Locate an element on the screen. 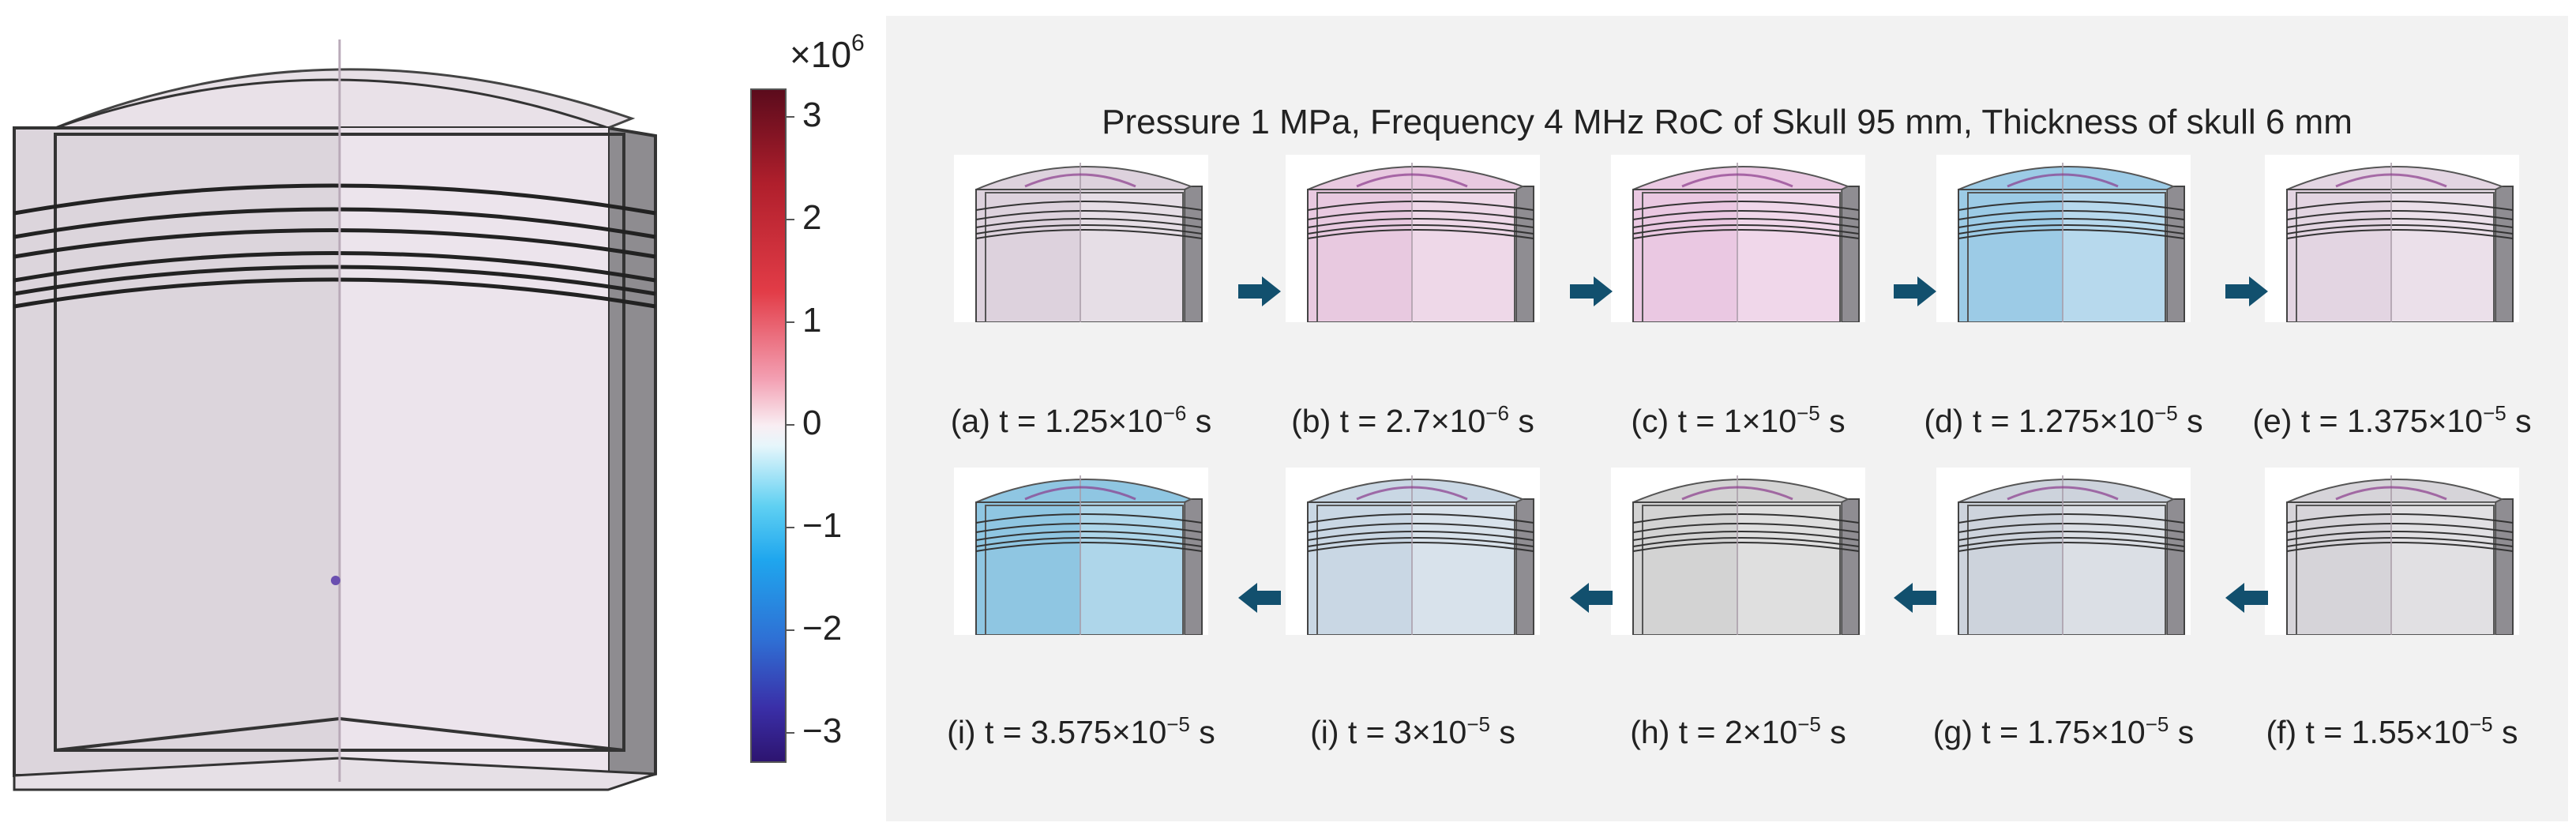 Image resolution: width=2576 pixels, height=830 pixels. frame-caption: (d) t = 1.275×10−5 s is located at coordinates (2063, 420).